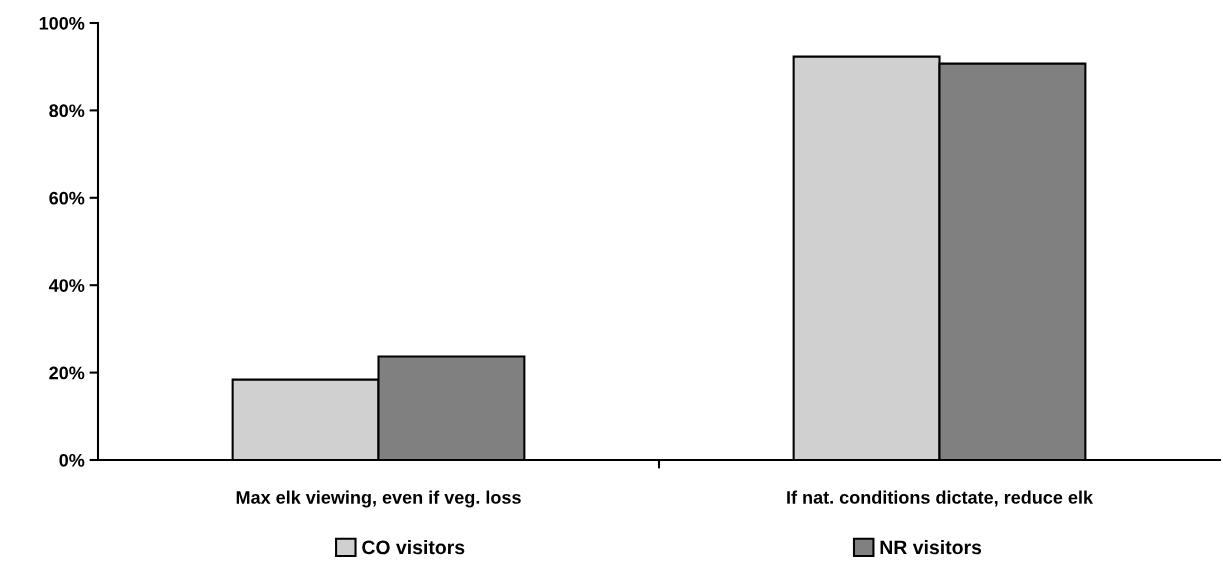  Describe the element at coordinates (67, 198) in the screenshot. I see `y-tick-label: 60%` at that location.